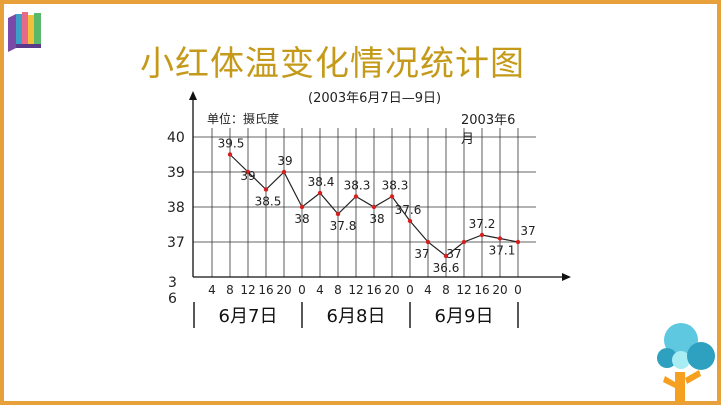 The width and height of the screenshot is (721, 406). Describe the element at coordinates (566, 277) in the screenshot. I see `x-axis-arrow` at that location.